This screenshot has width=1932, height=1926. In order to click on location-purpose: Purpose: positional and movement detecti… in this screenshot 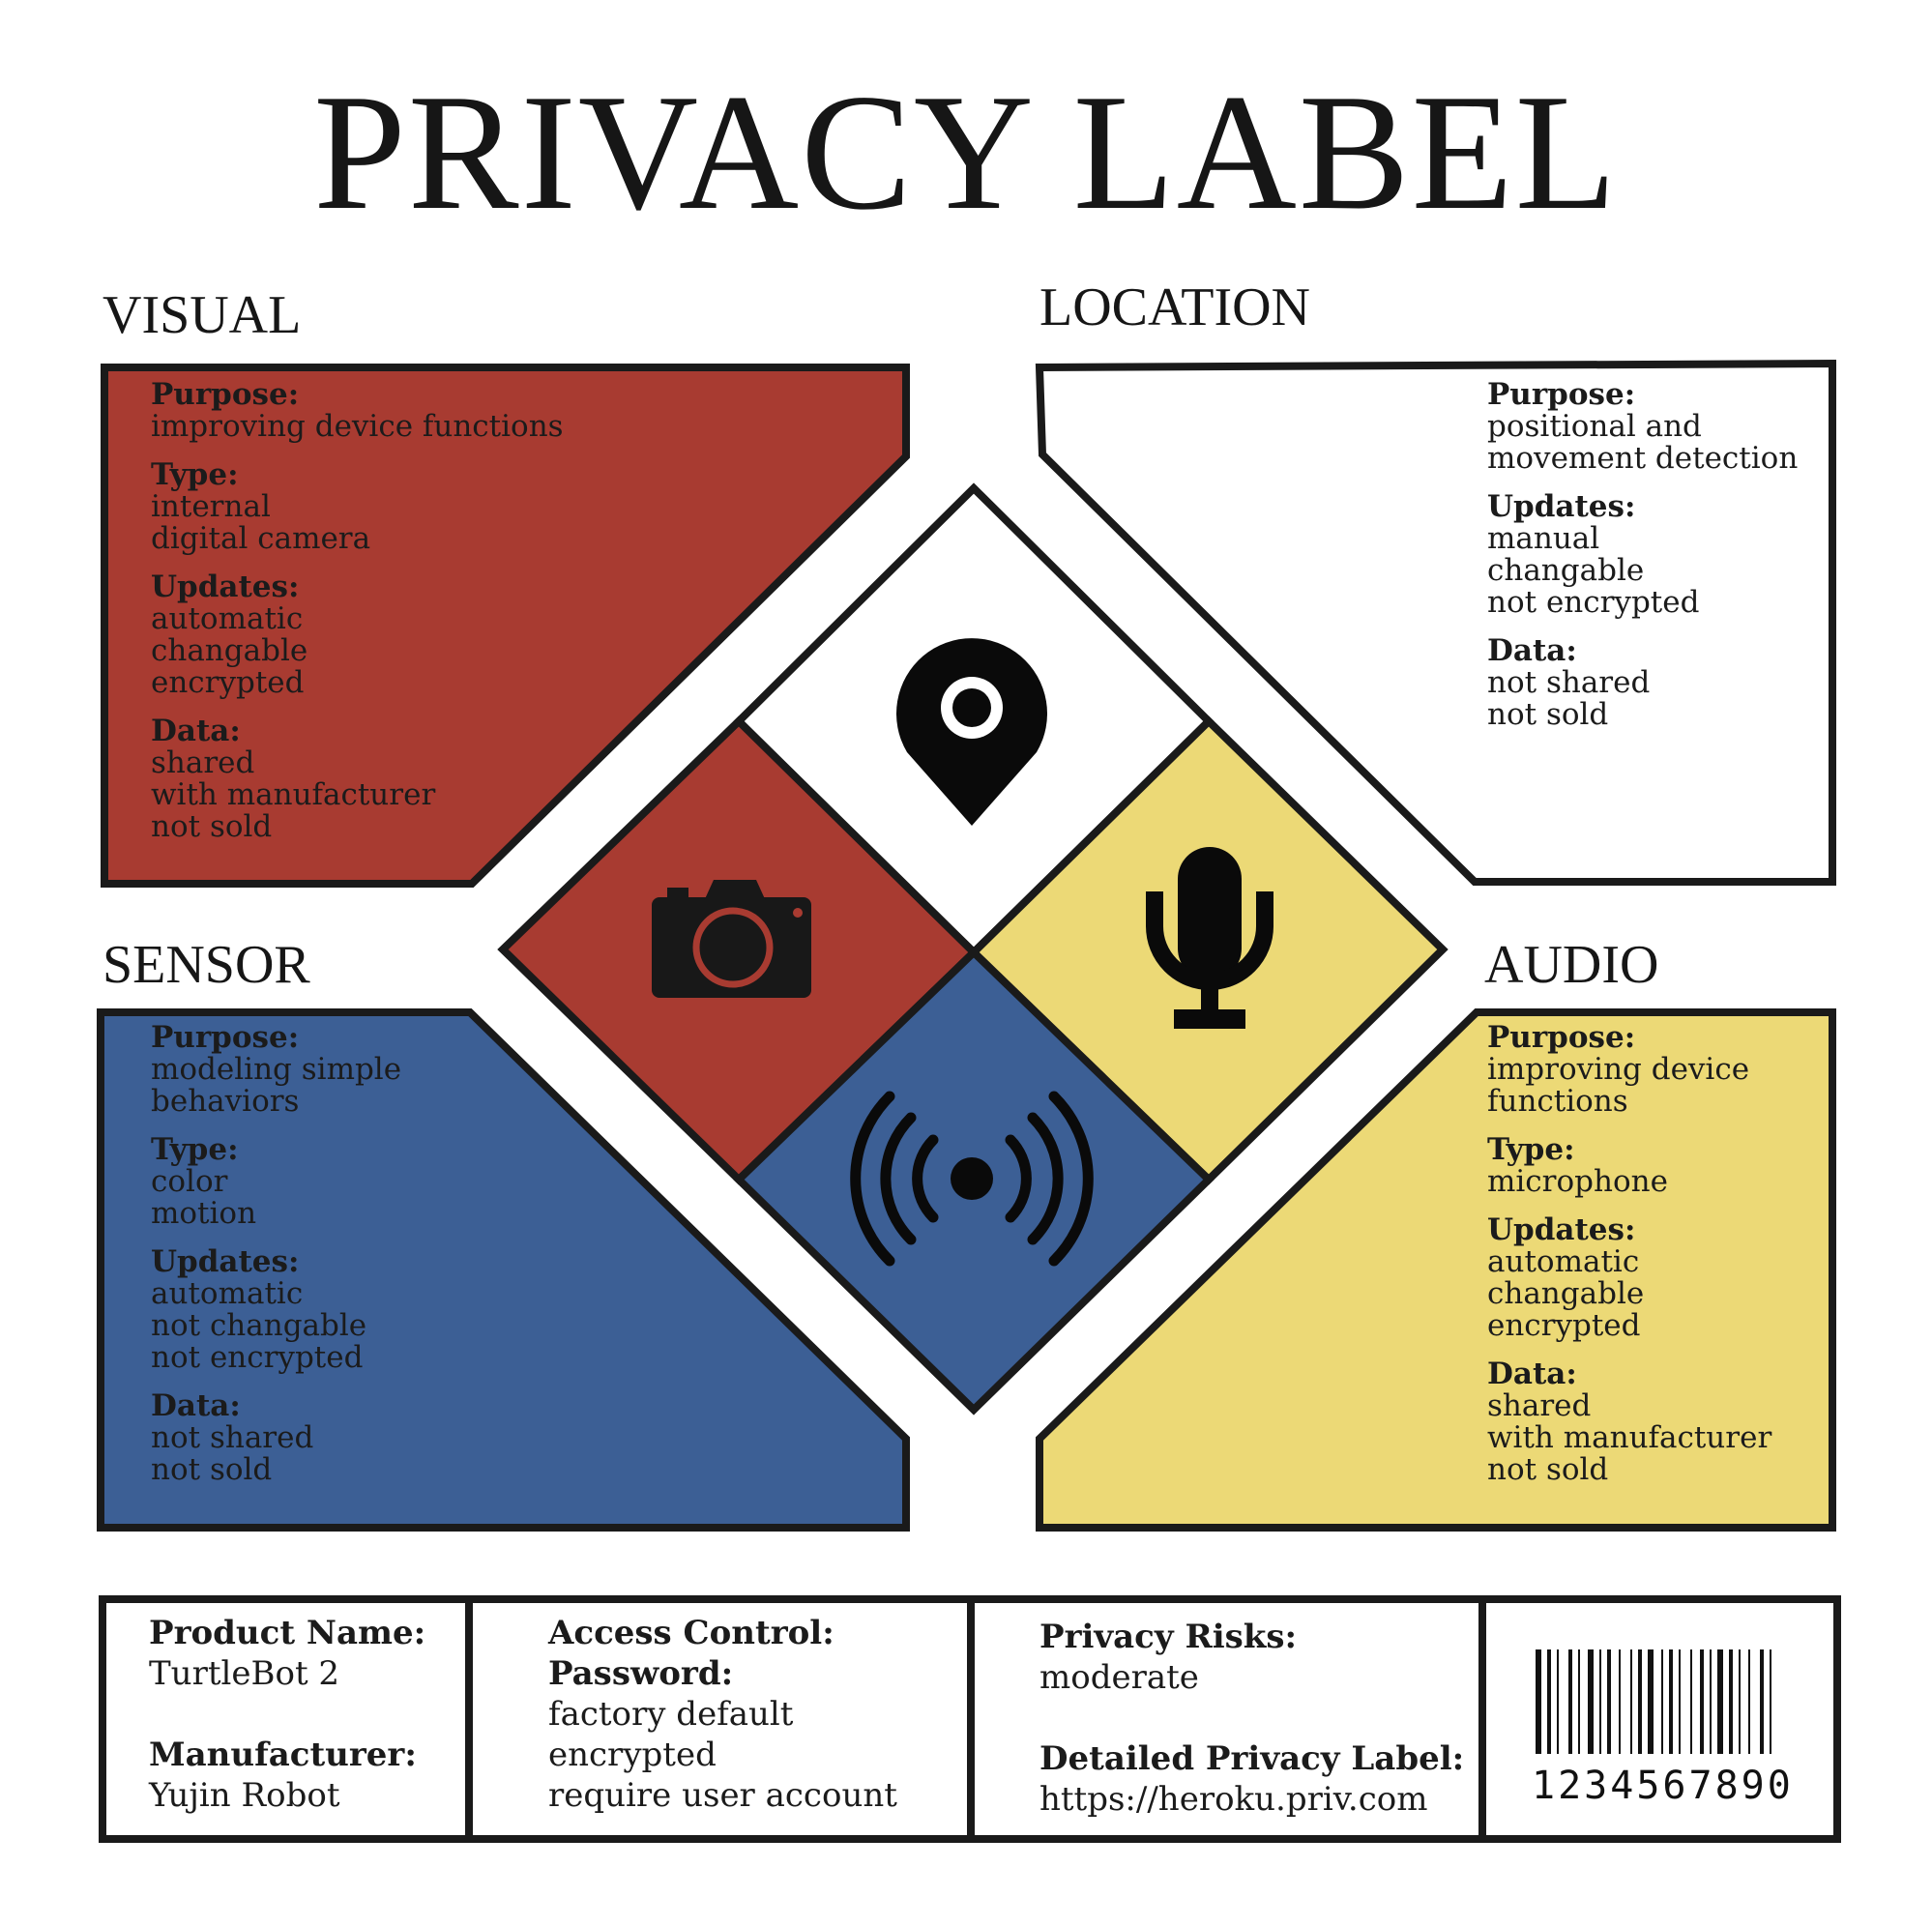, I will do `click(1642, 427)`.